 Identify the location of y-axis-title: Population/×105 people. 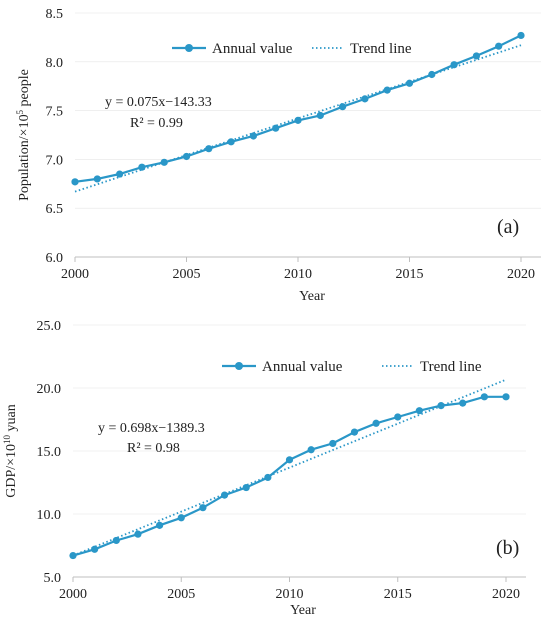
(23, 135).